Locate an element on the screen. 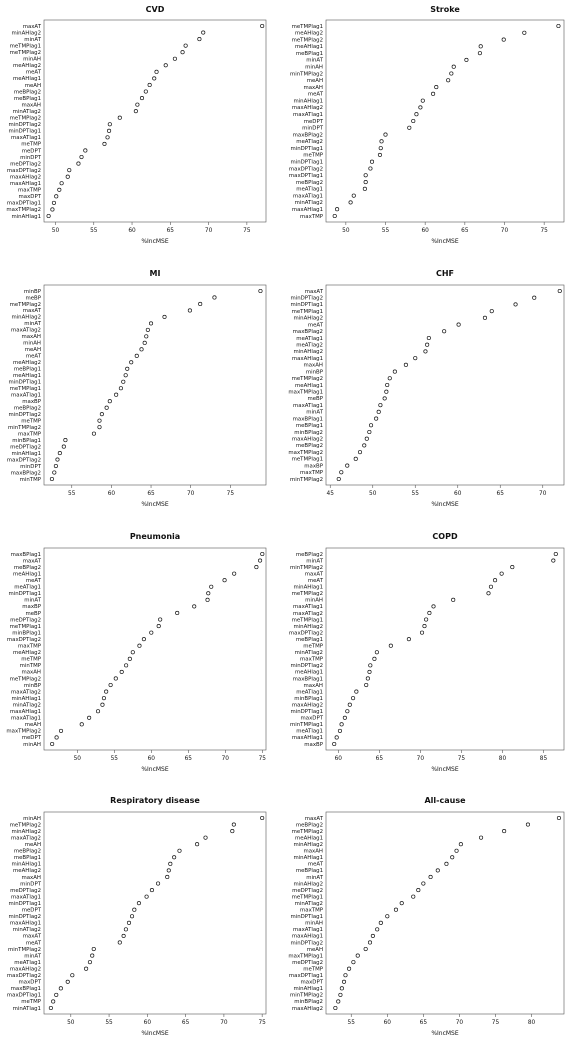 The height and width of the screenshot is (1050, 572). variable-label: maxAT is located at coordinates (32, 27).